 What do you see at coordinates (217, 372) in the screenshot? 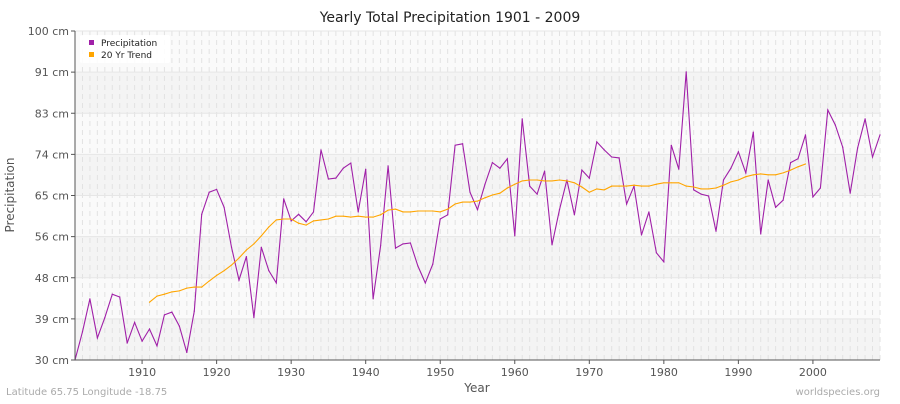
I see `x-tick-label: 1920` at bounding box center [217, 372].